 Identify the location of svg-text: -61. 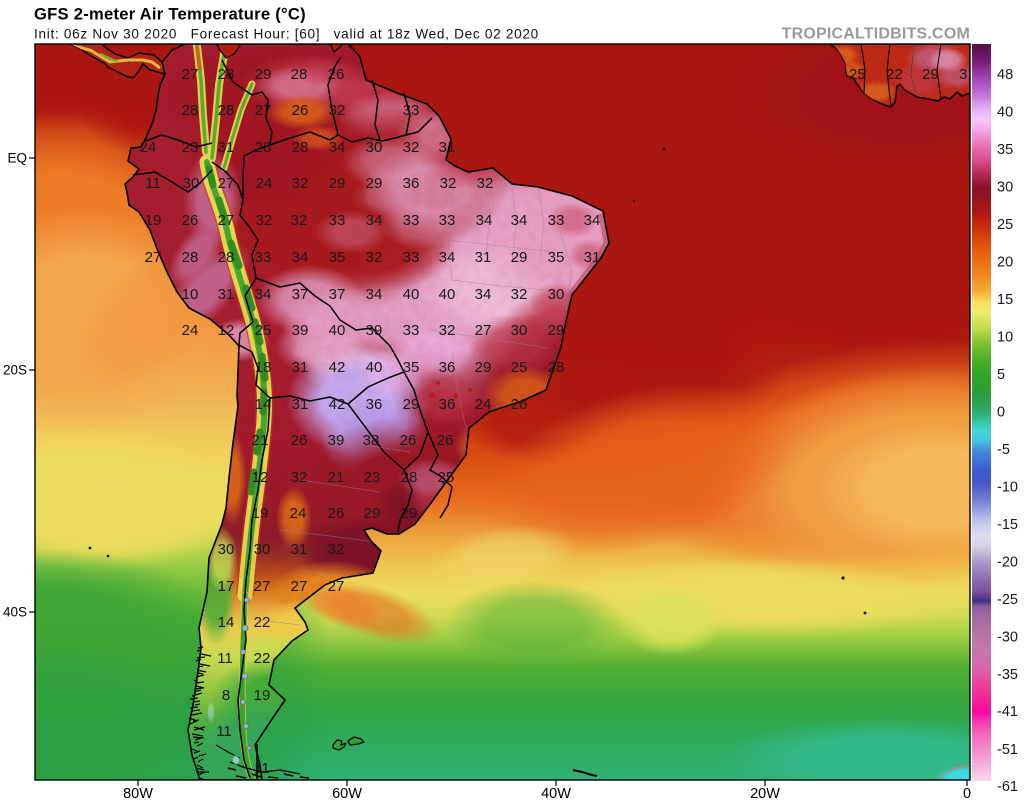
(1007, 787).